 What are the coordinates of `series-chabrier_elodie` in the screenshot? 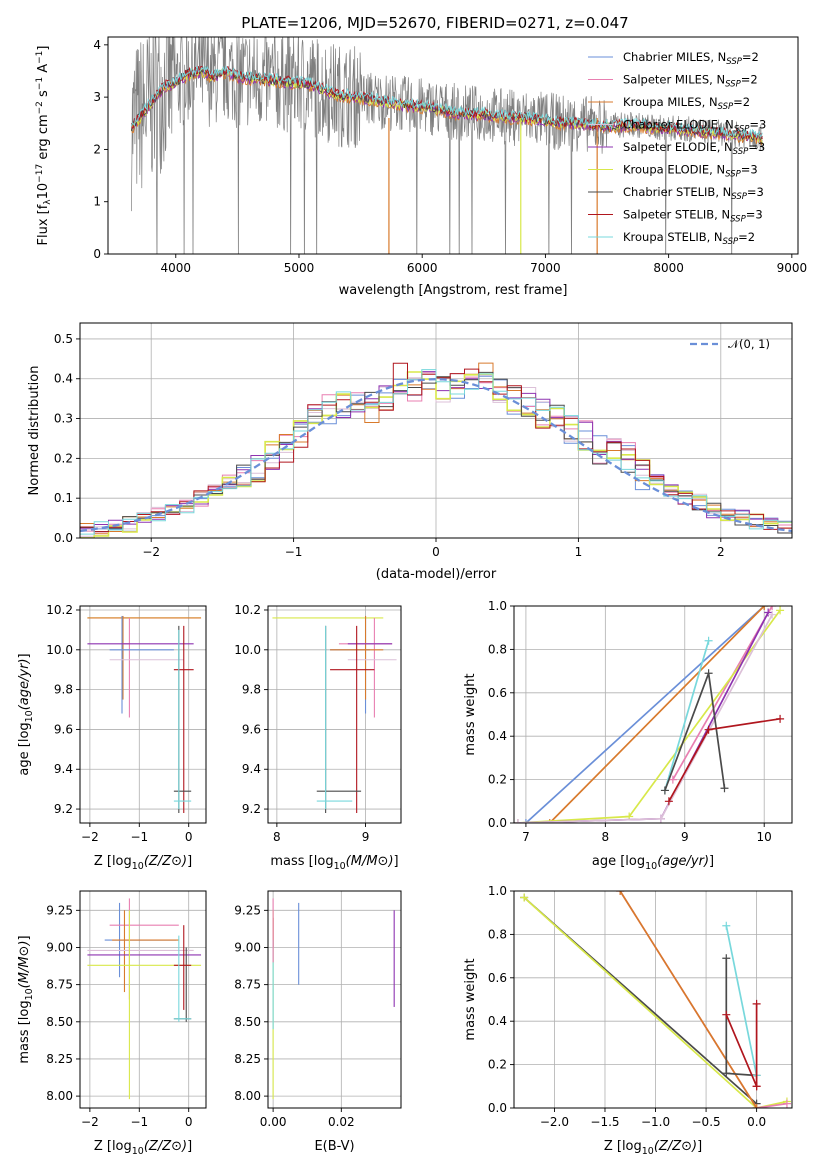 It's located at (645, 716).